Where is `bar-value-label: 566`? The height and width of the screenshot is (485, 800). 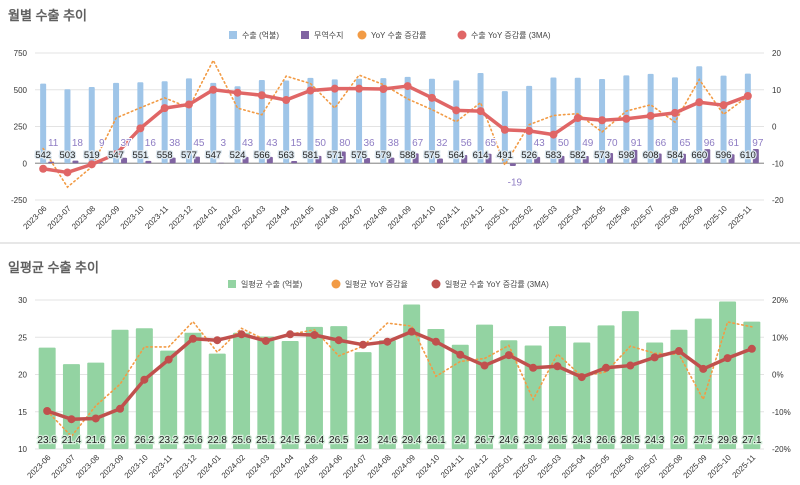 bar-value-label: 566 is located at coordinates (262, 155).